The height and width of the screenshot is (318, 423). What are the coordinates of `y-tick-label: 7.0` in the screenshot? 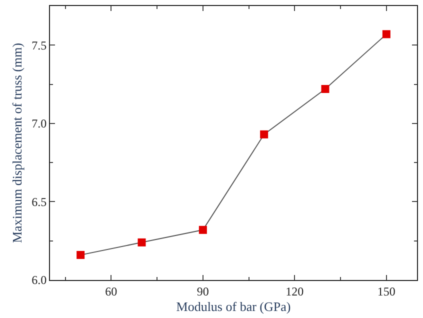 It's located at (39, 123).